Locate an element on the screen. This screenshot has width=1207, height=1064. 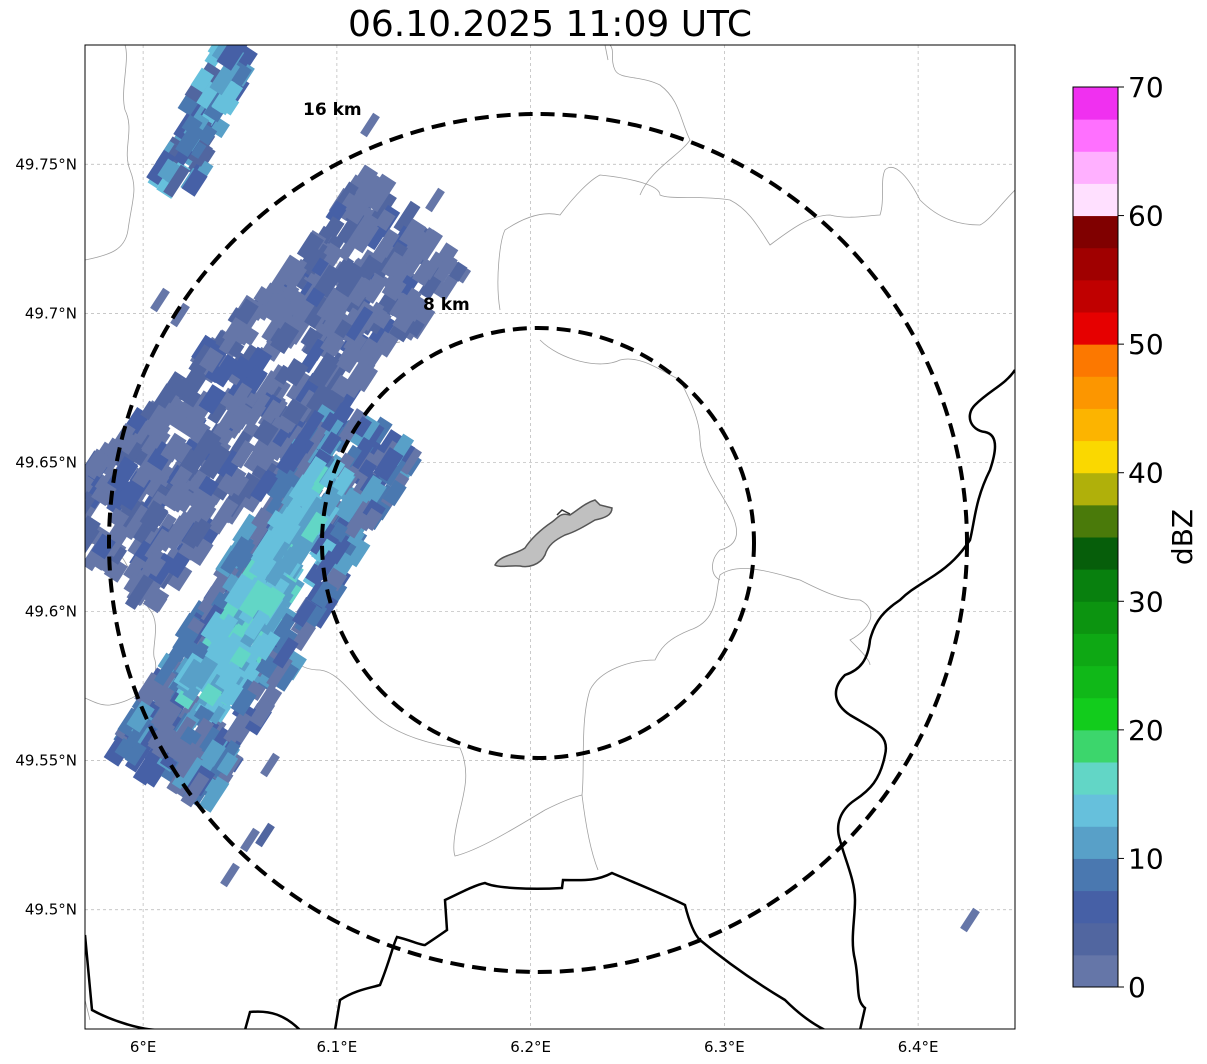
lat-tick-label: 49.55°N is located at coordinates (46, 761).